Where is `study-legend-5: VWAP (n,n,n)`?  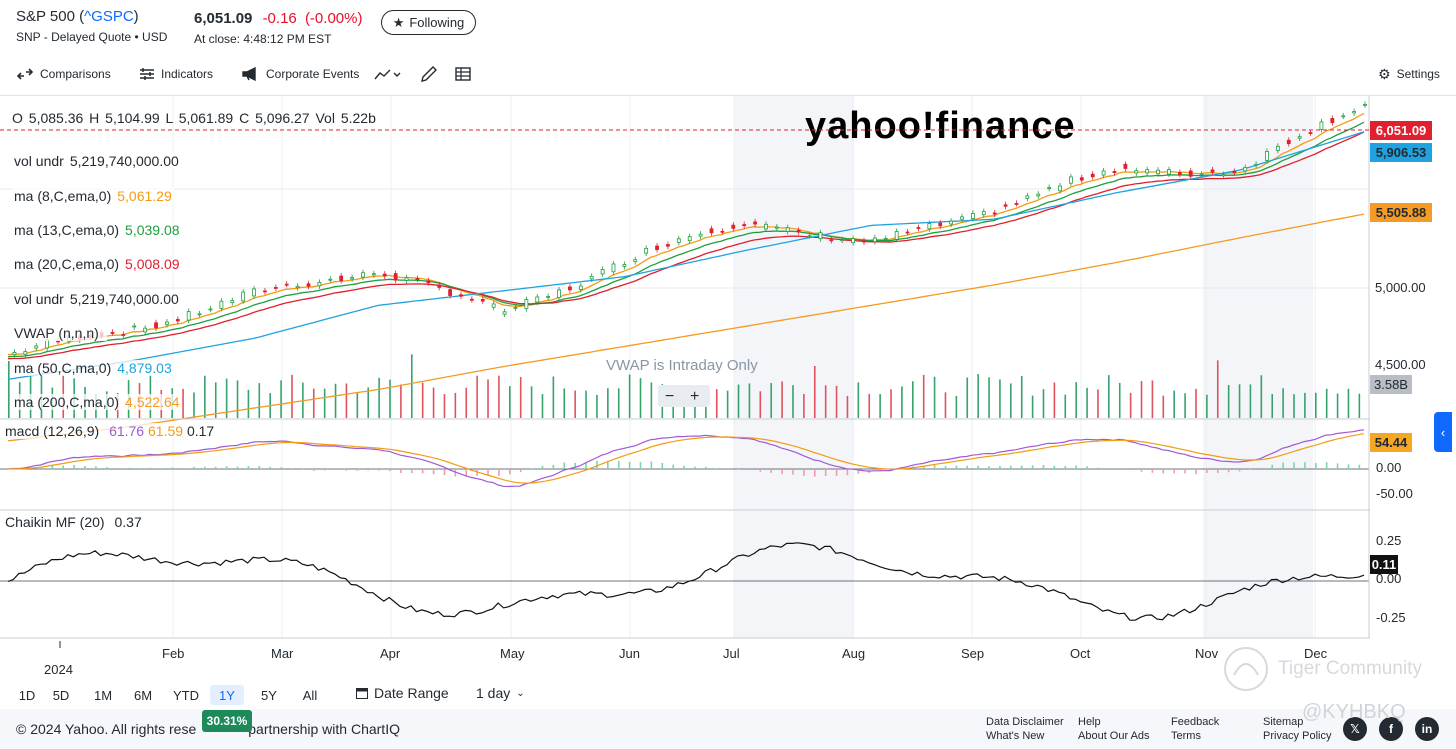
study-legend-5: VWAP (n,n,n) is located at coordinates (59, 333).